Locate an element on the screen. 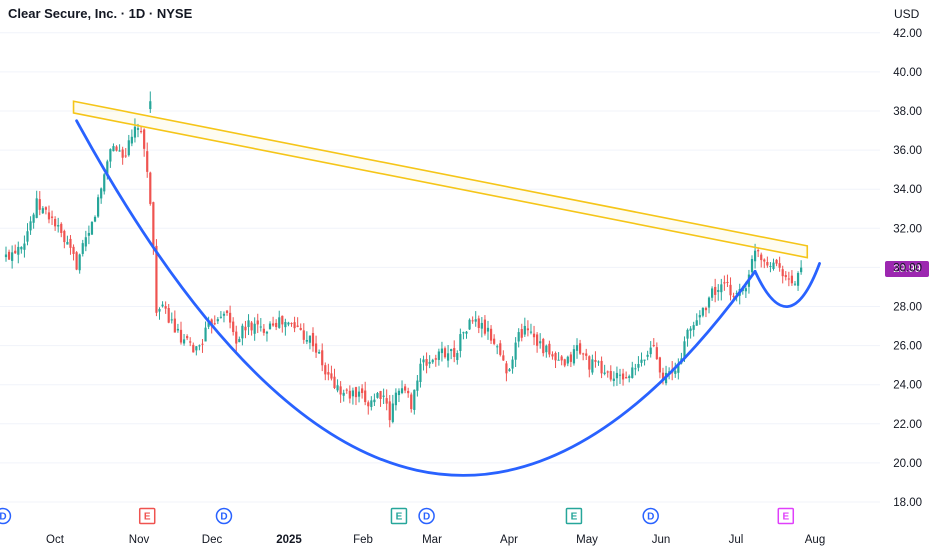 This screenshot has width=932, height=550. x-tick-label: Feb is located at coordinates (363, 540).